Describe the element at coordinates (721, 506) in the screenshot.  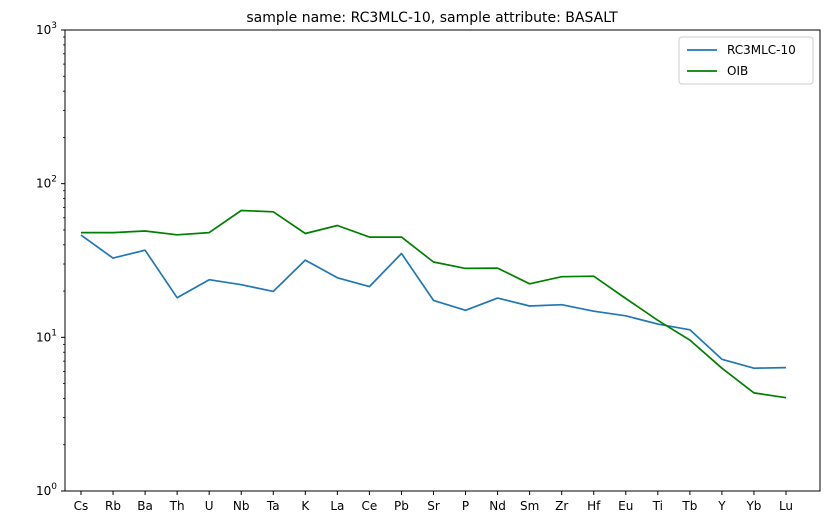
I see `x-tick-label-y: Y` at that location.